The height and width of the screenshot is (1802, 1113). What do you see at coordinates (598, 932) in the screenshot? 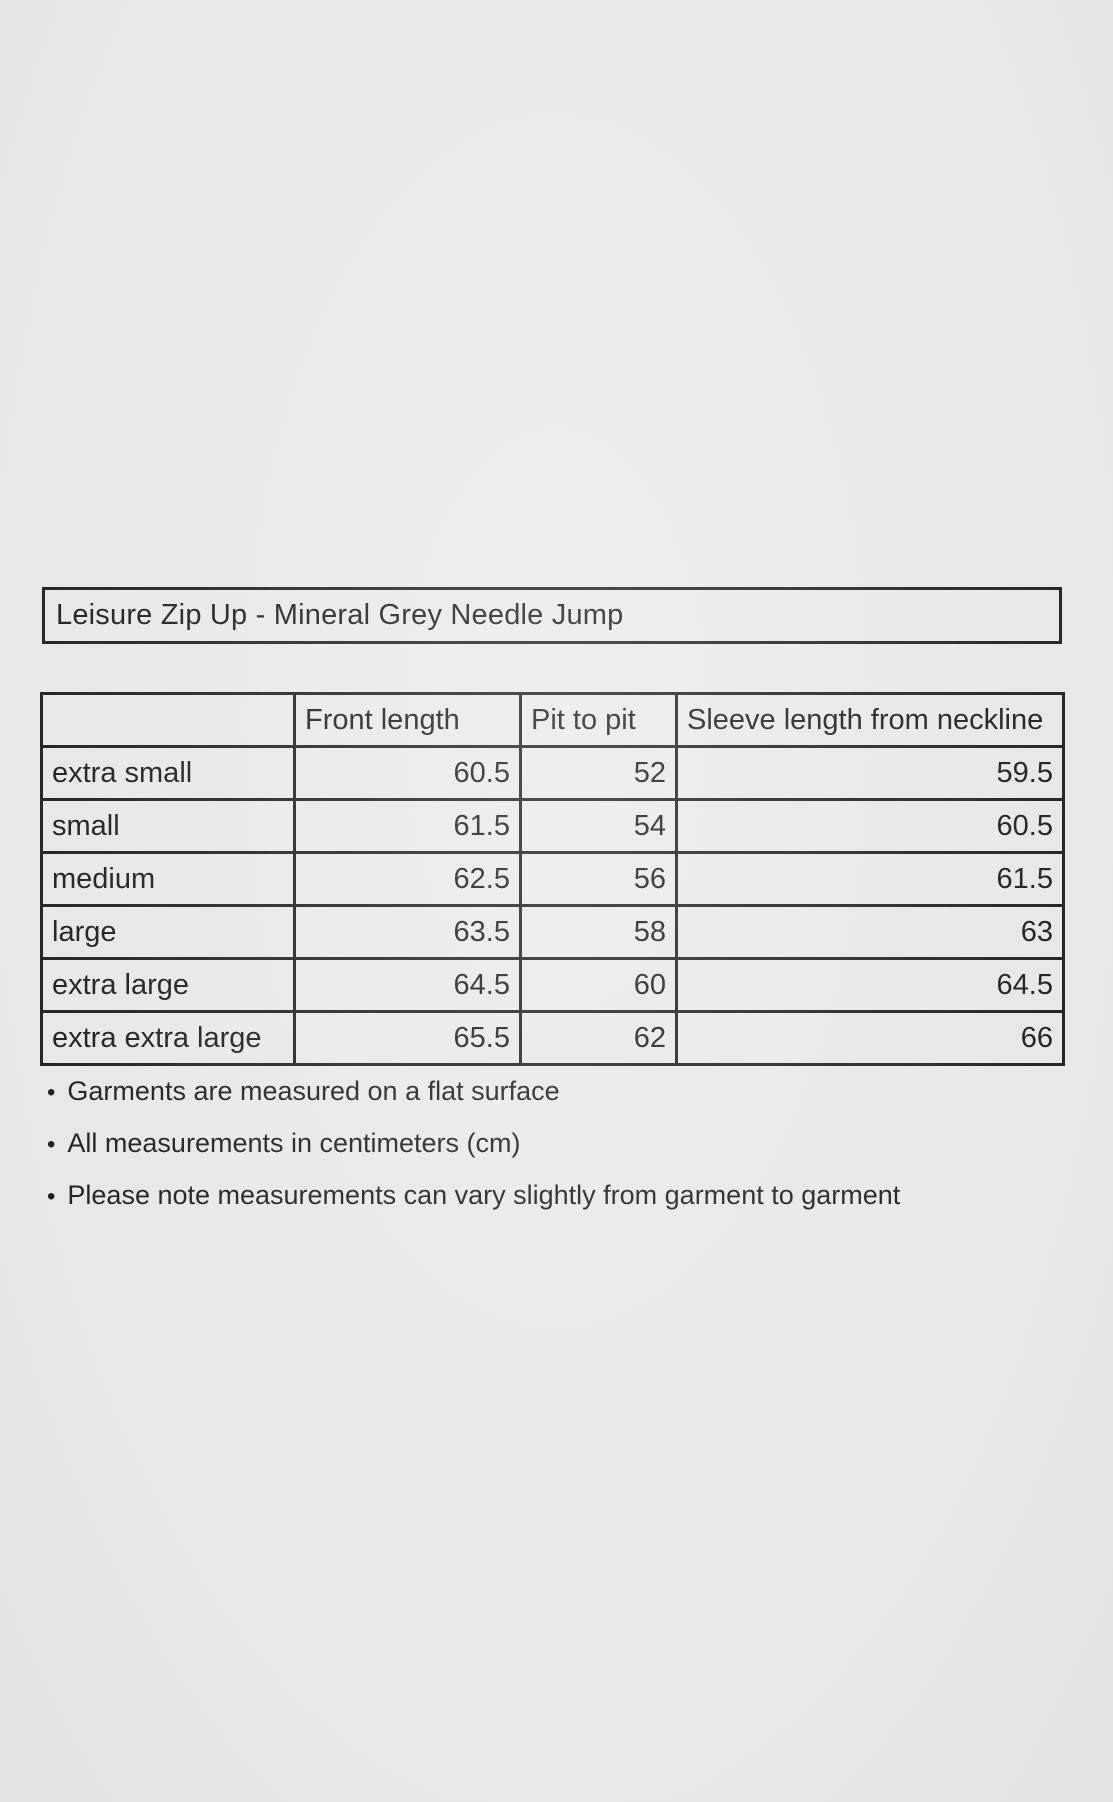
I see `pit-to-pit-value: 58` at bounding box center [598, 932].